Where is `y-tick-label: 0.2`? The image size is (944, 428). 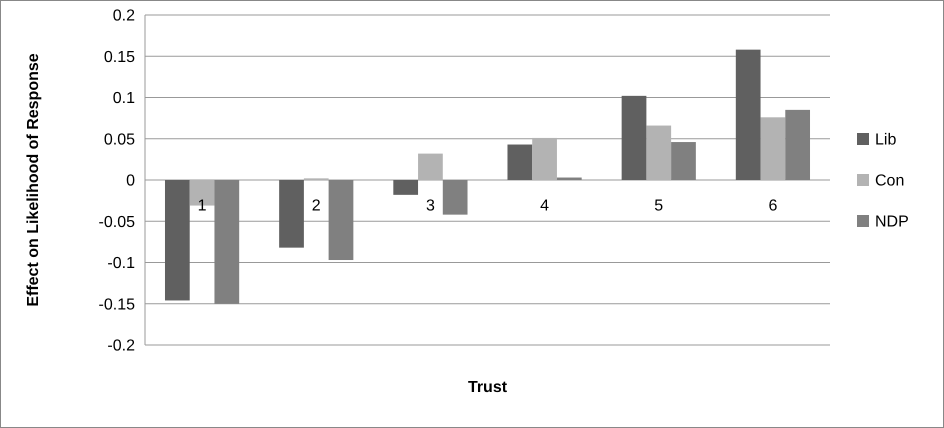 y-tick-label: 0.2 is located at coordinates (124, 16).